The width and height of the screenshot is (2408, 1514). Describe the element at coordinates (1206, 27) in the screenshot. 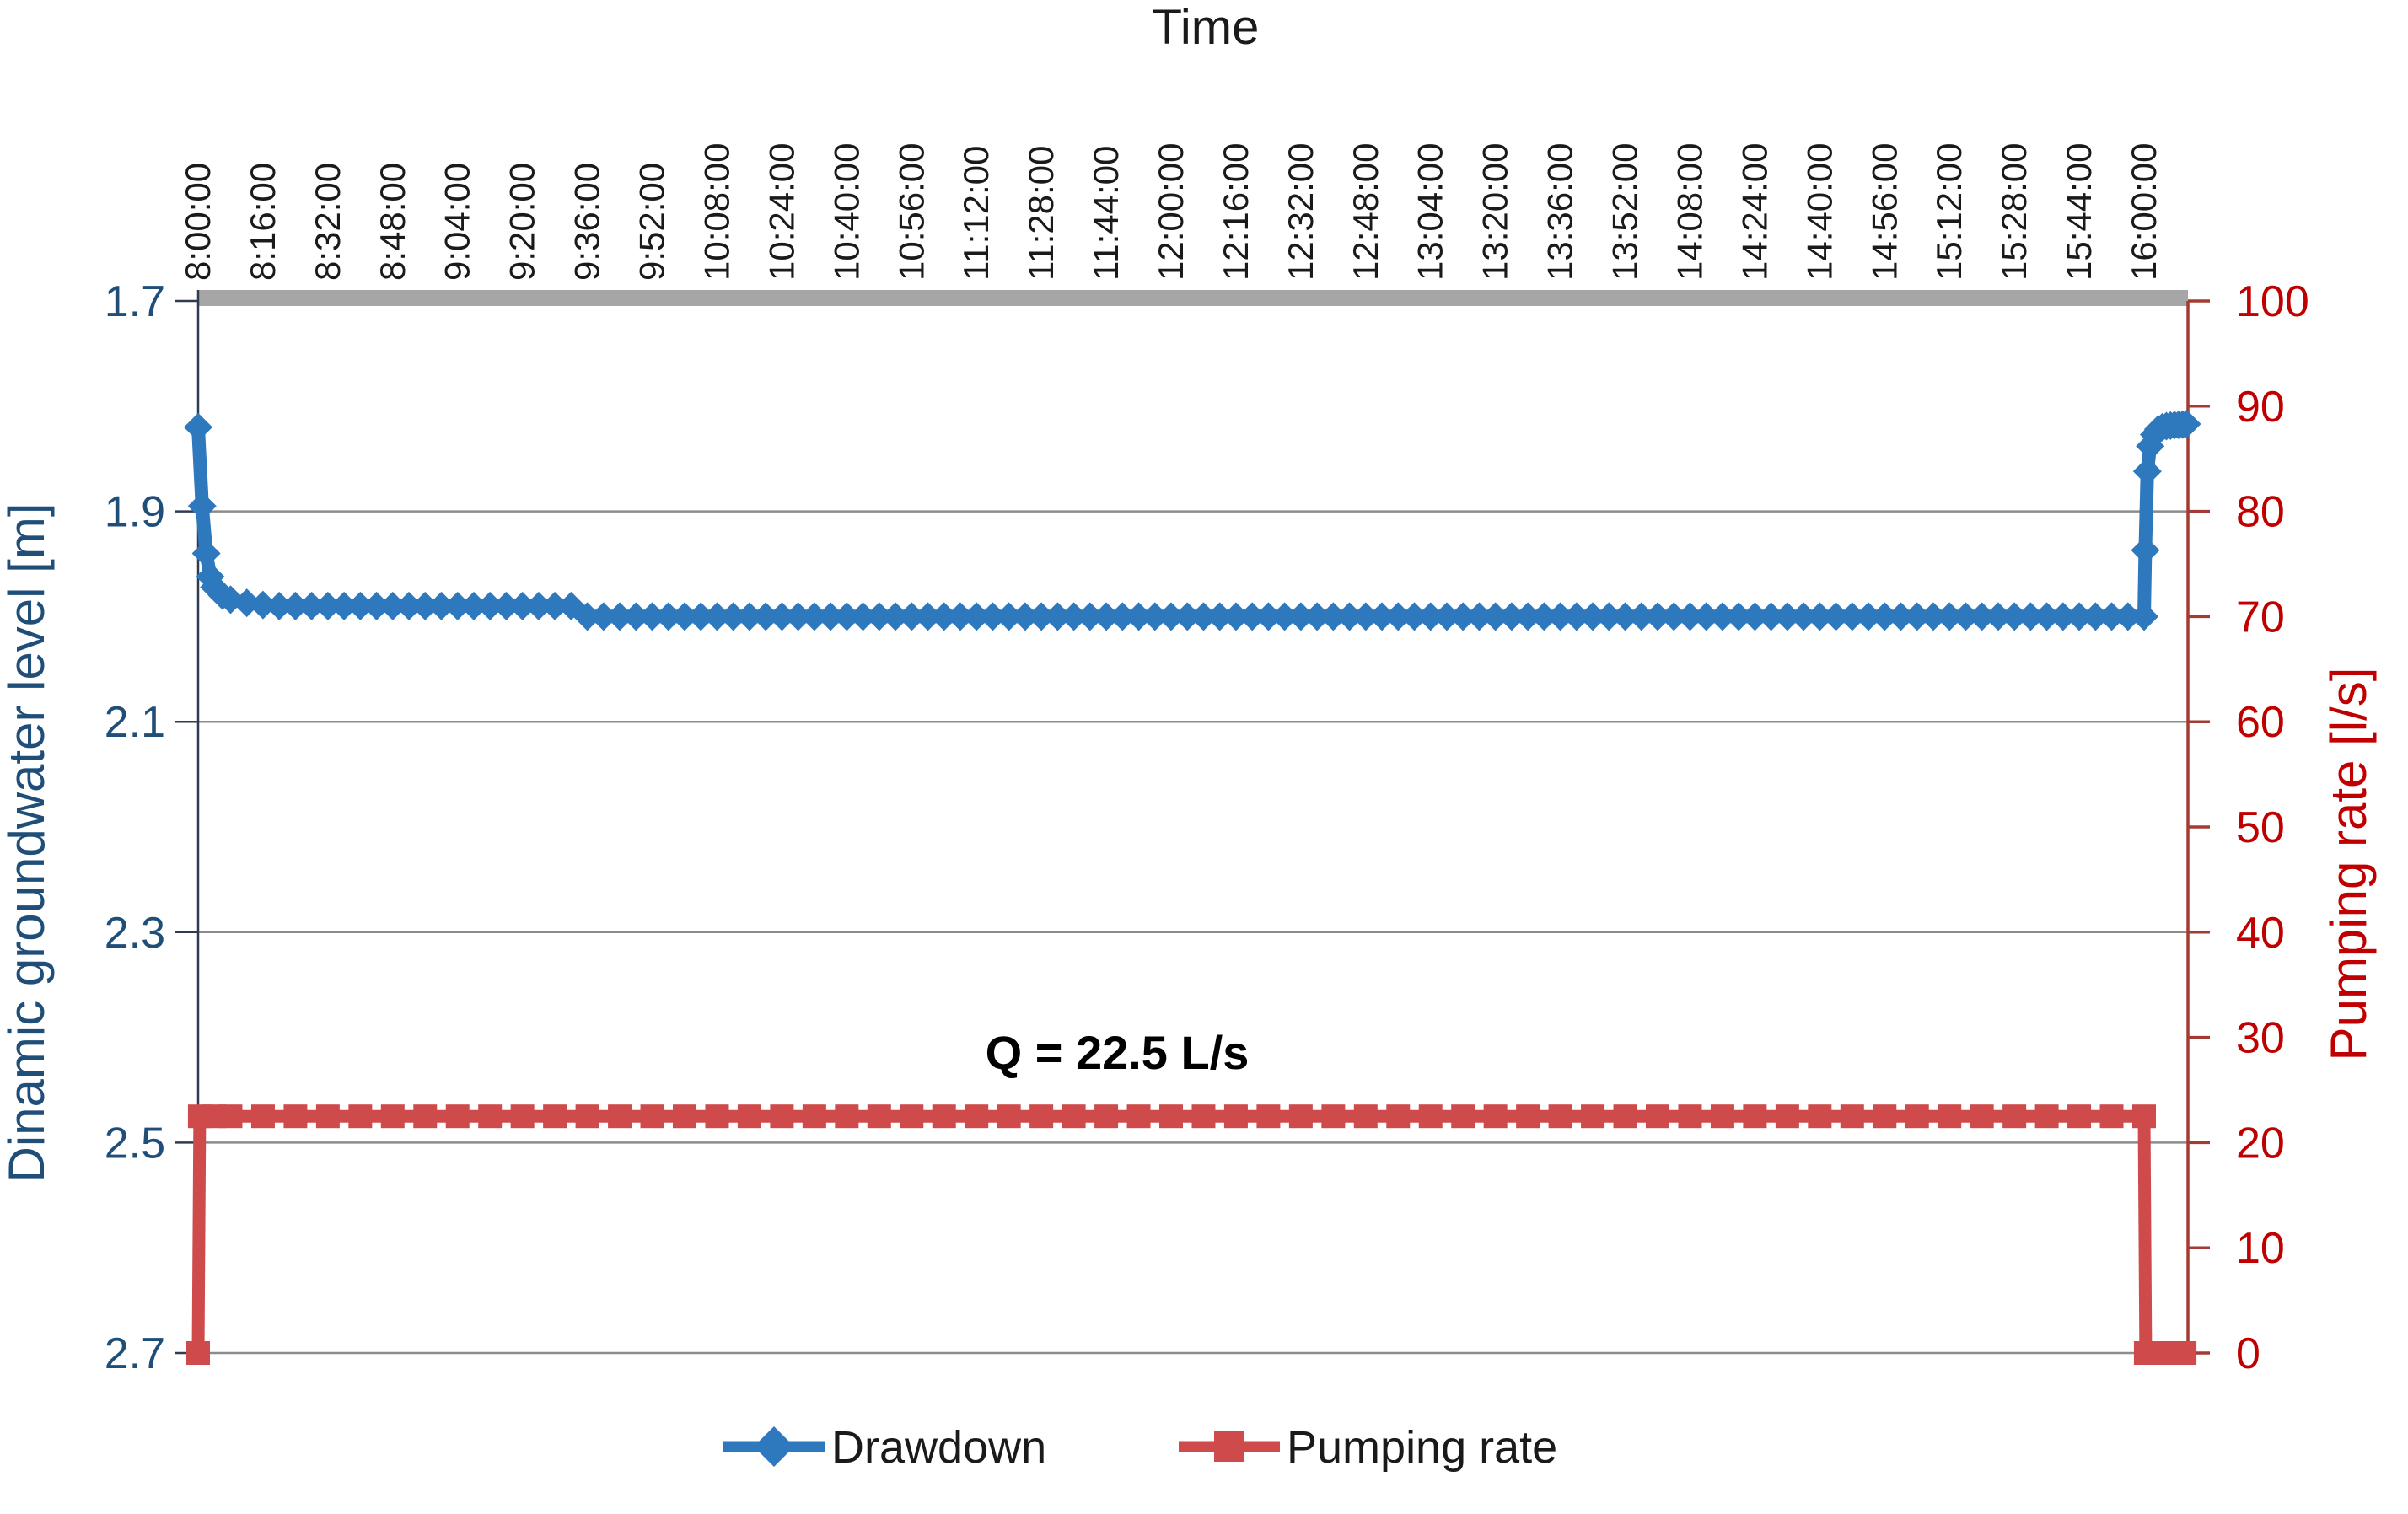

I see `x-axis-title: Time` at that location.